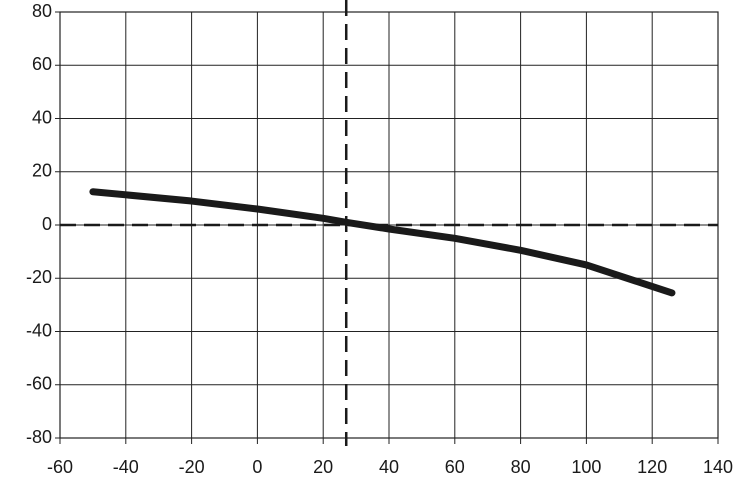  What do you see at coordinates (42, 11) in the screenshot?
I see `y-tick-label: 80` at bounding box center [42, 11].